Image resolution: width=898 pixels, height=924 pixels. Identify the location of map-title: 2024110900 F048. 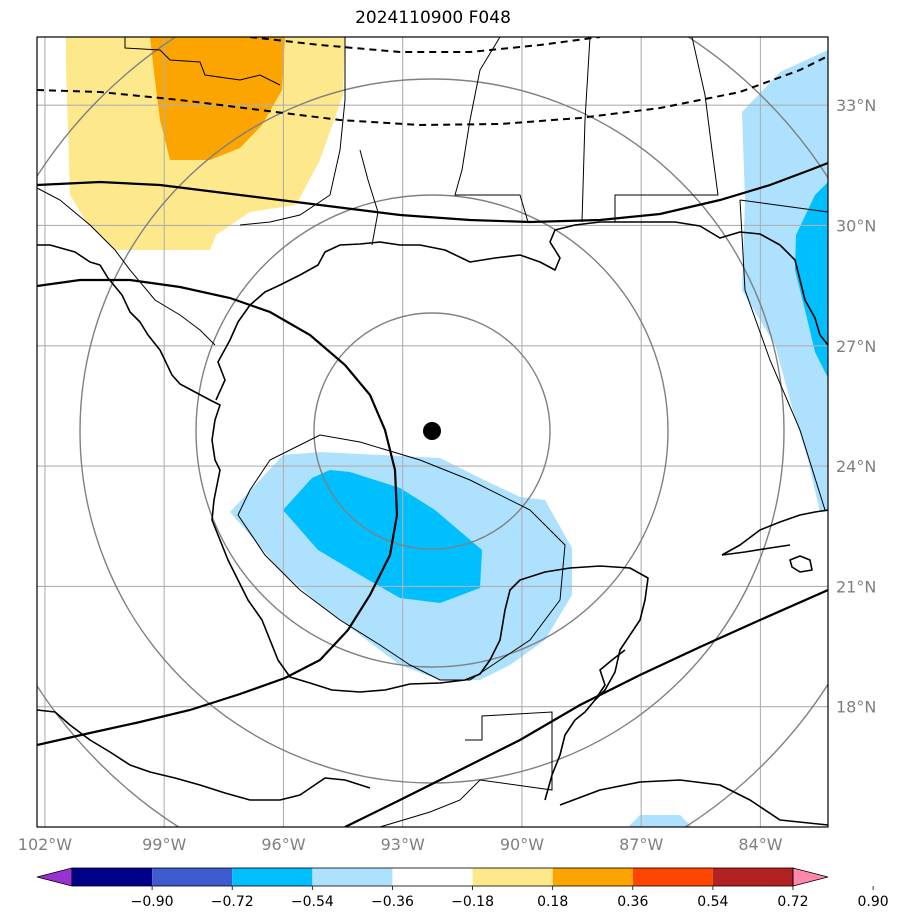
(433, 18).